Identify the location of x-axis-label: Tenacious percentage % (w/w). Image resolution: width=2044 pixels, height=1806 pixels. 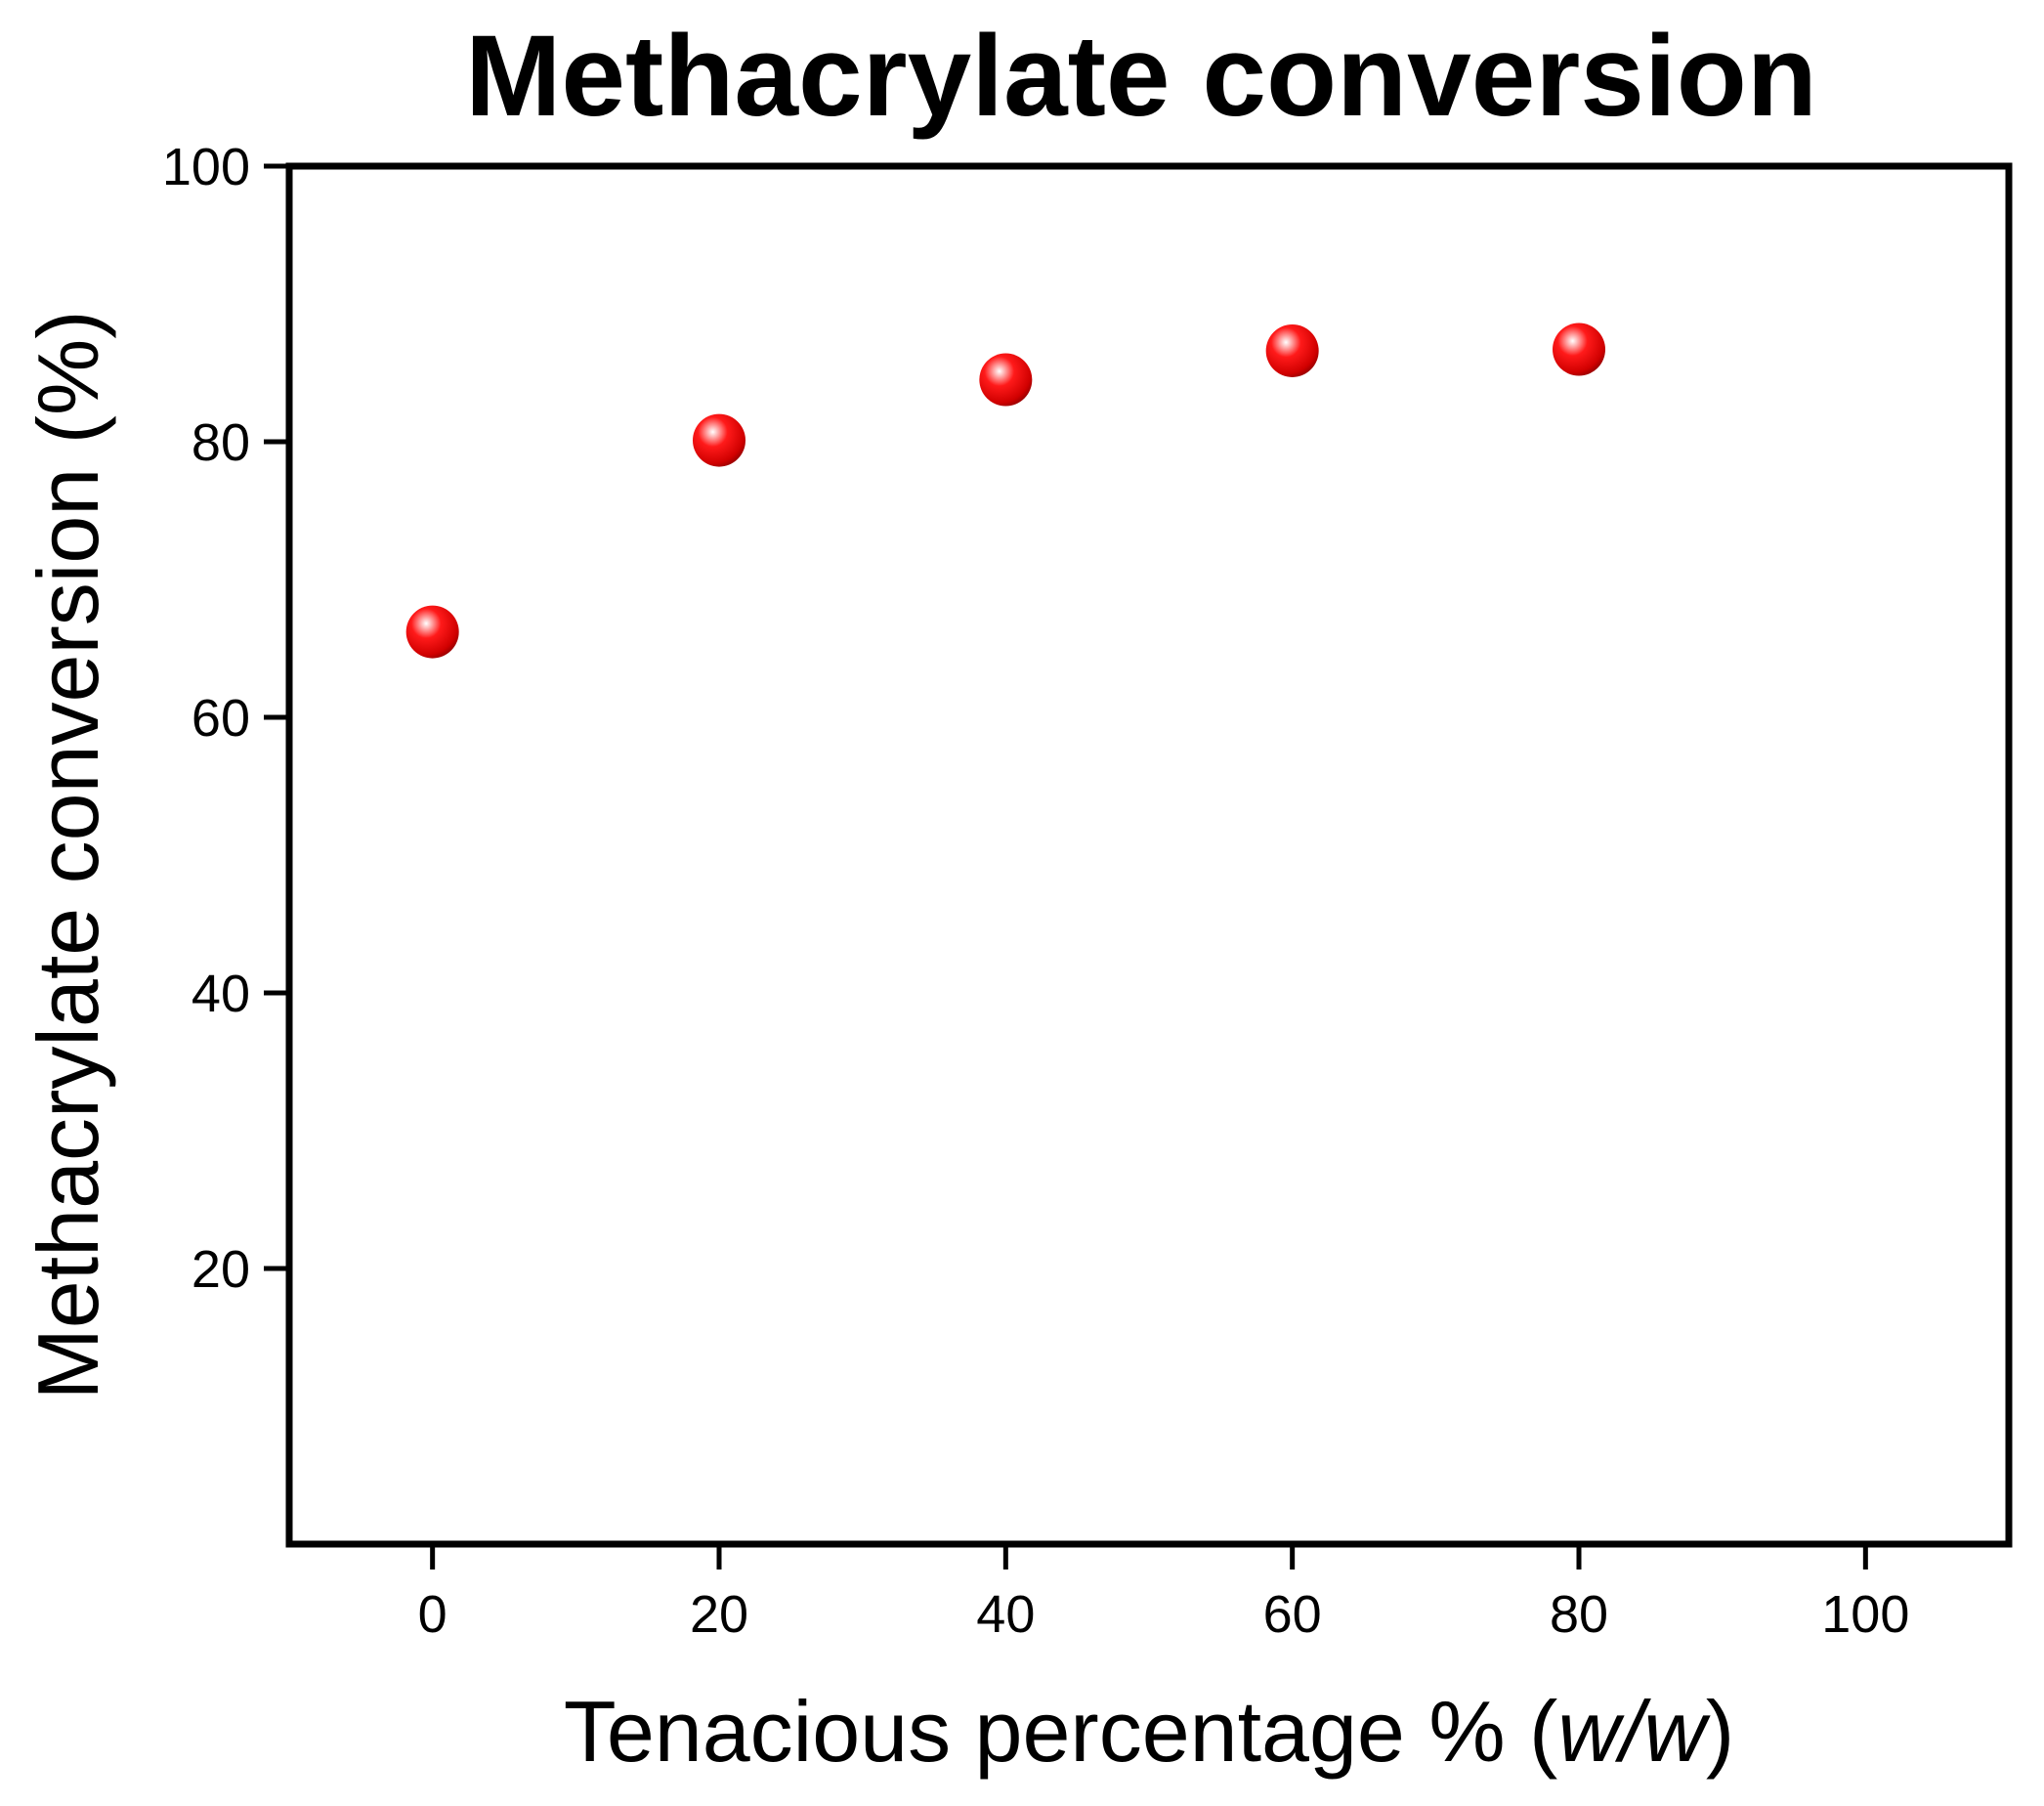
(1149, 1731).